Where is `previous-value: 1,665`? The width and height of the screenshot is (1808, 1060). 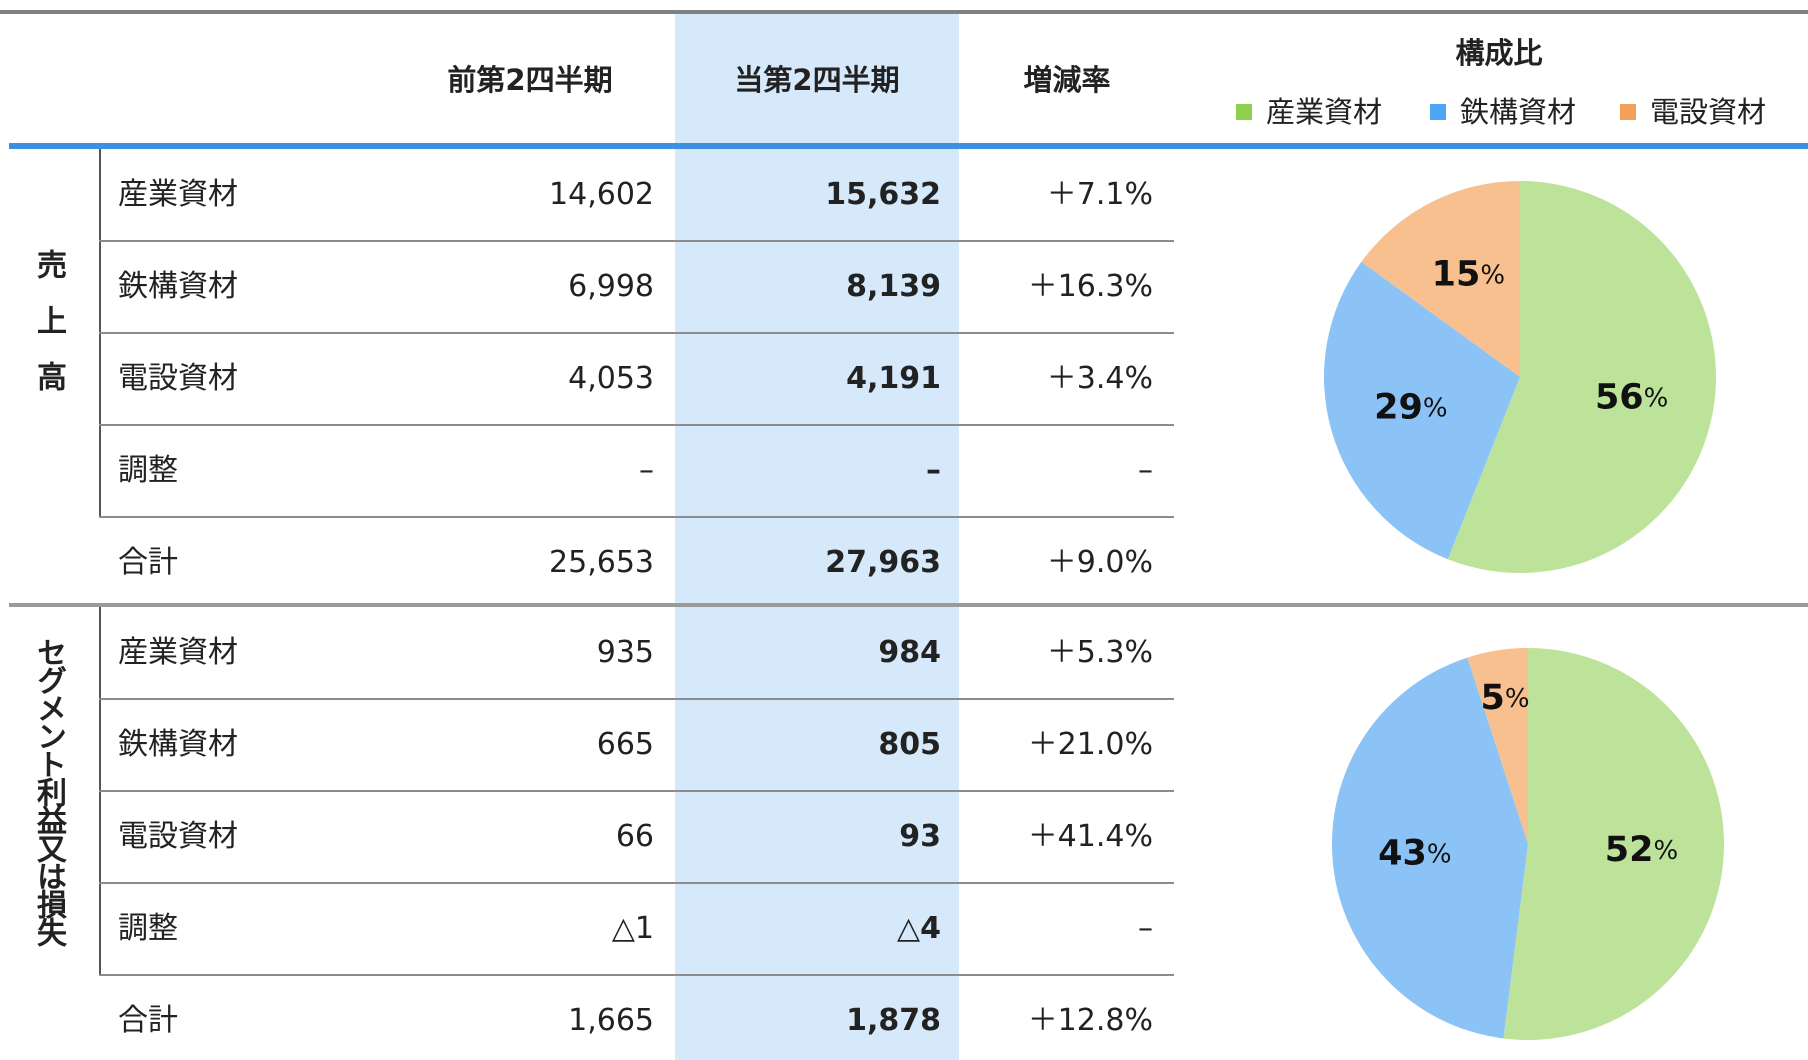 previous-value: 1,665 is located at coordinates (611, 1020).